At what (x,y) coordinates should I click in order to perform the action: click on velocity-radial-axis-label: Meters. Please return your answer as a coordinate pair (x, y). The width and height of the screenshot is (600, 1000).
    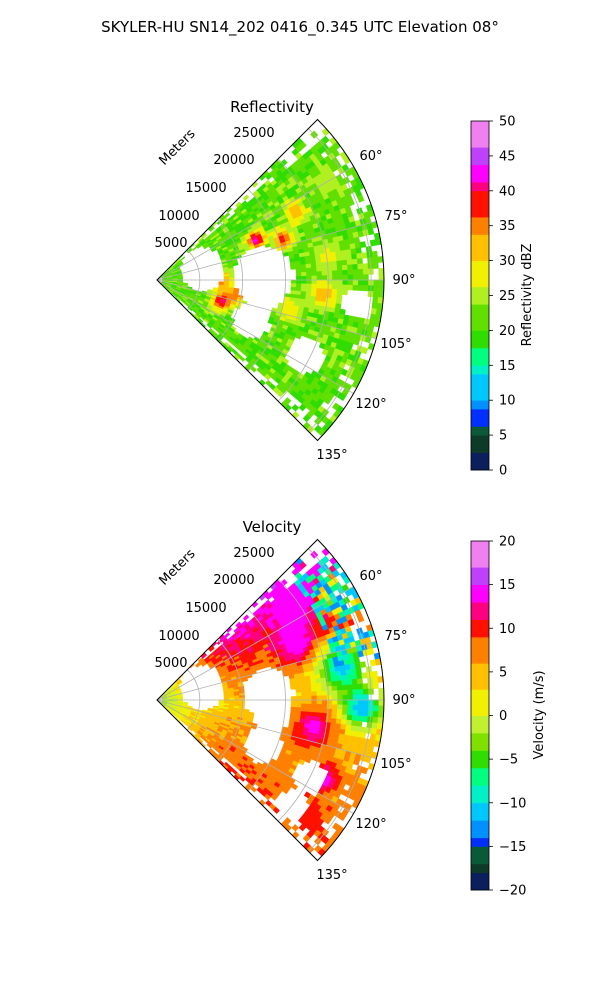
    Looking at the image, I should click on (178, 567).